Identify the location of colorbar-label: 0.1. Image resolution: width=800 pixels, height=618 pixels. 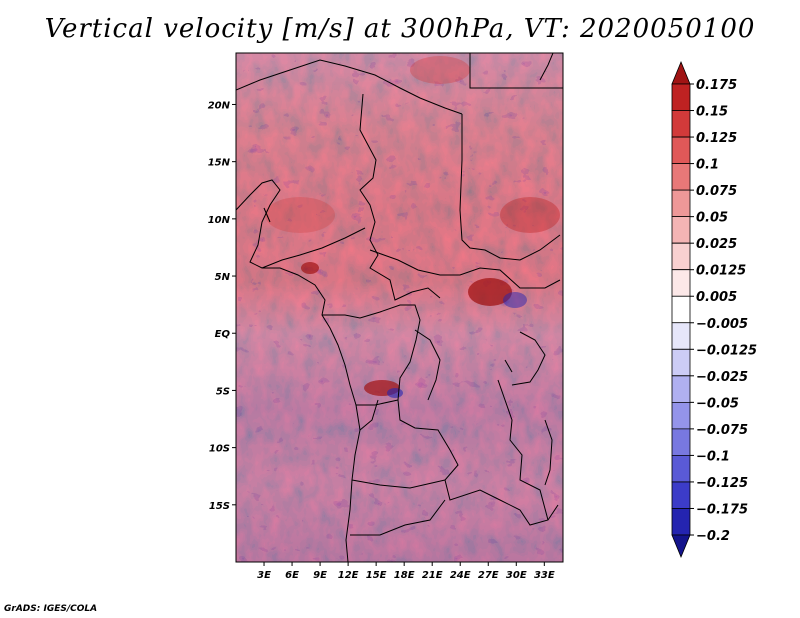
(707, 165).